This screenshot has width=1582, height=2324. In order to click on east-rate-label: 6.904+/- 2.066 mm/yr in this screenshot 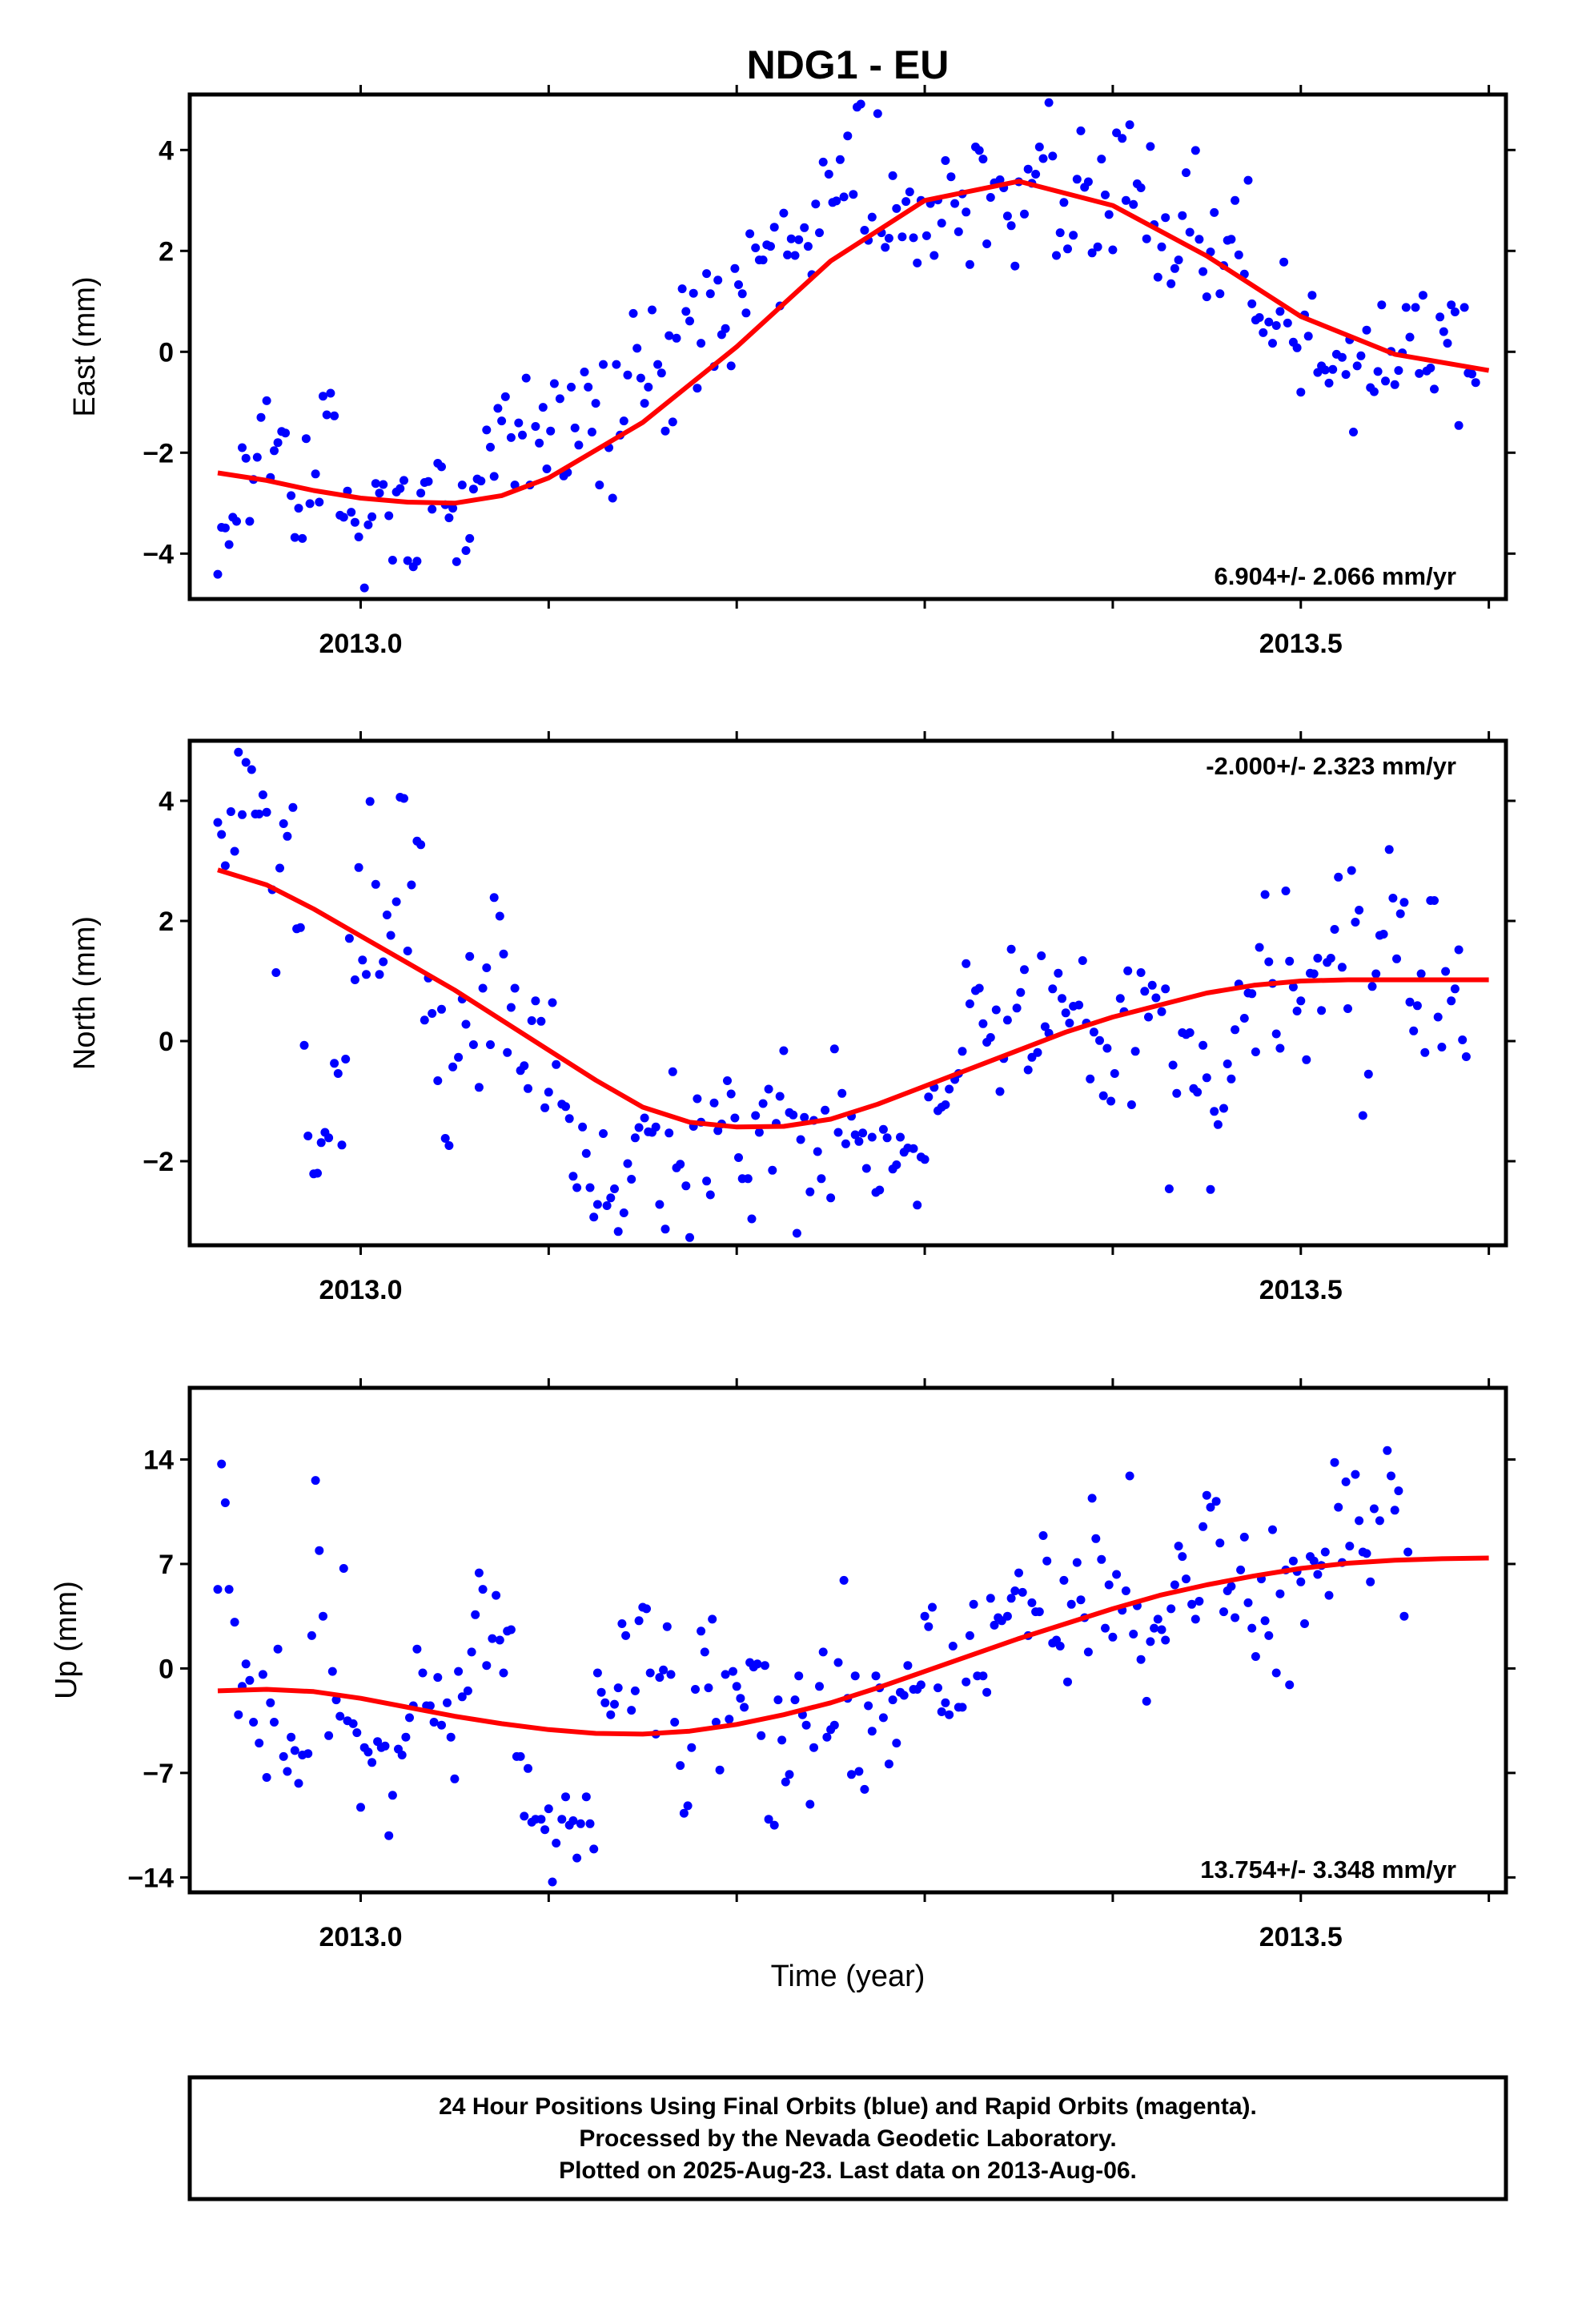, I will do `click(1335, 576)`.